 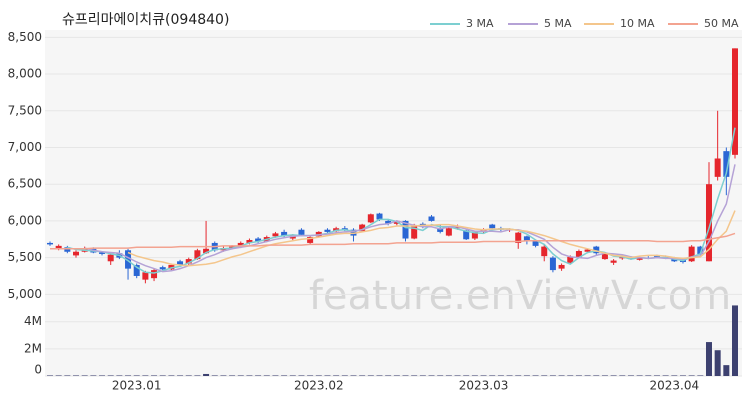 I want to click on legend-label: 3 MA, so click(x=480, y=23).